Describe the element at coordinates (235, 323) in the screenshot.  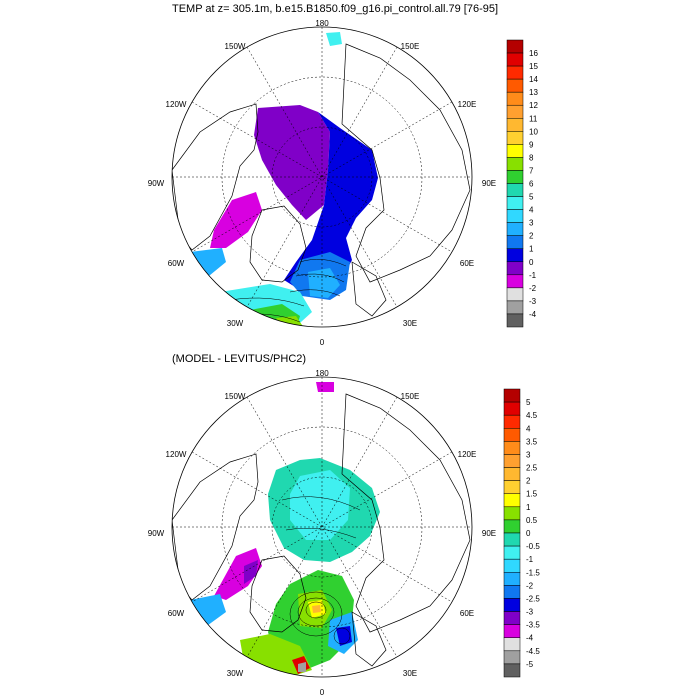
I see `lon-label-30w: 30W` at that location.